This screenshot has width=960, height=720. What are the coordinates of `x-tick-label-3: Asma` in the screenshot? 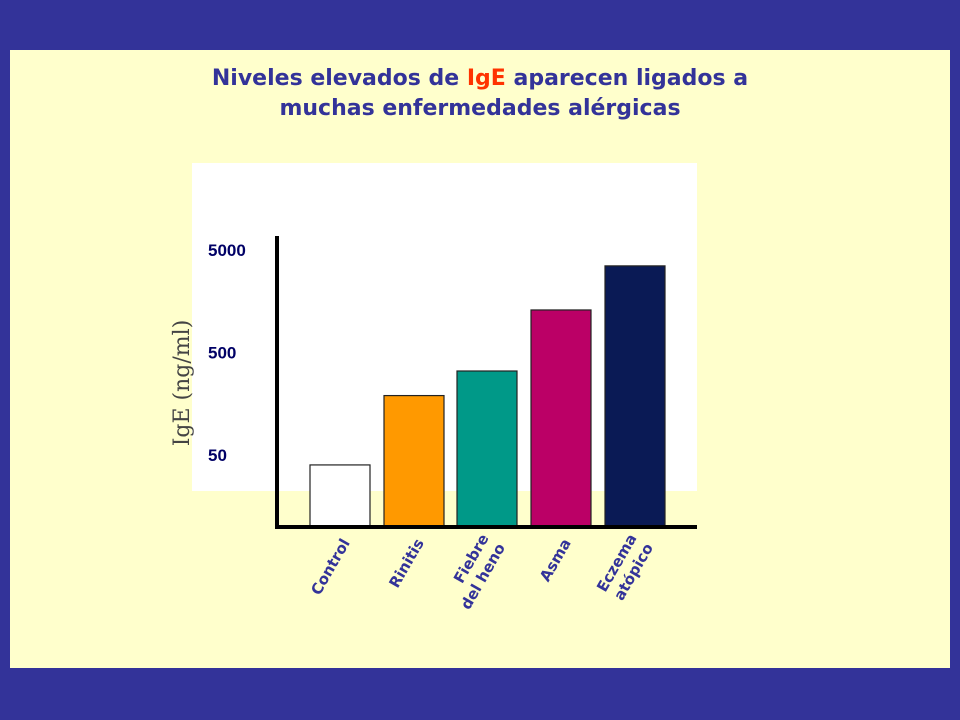 It's located at (555, 560).